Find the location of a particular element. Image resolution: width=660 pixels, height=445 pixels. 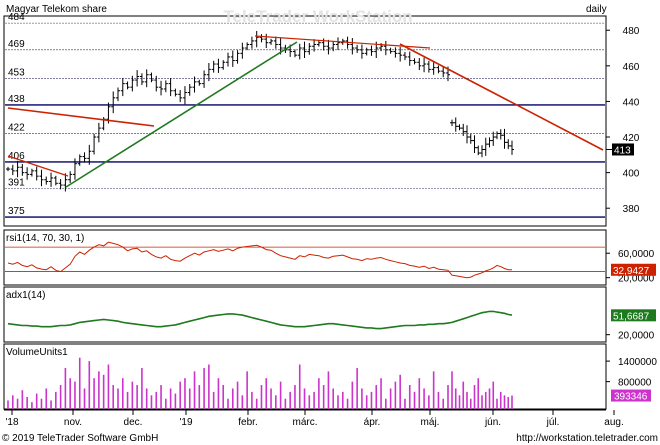

rsi-y-tick-label: 20,0000 is located at coordinates (636, 279).